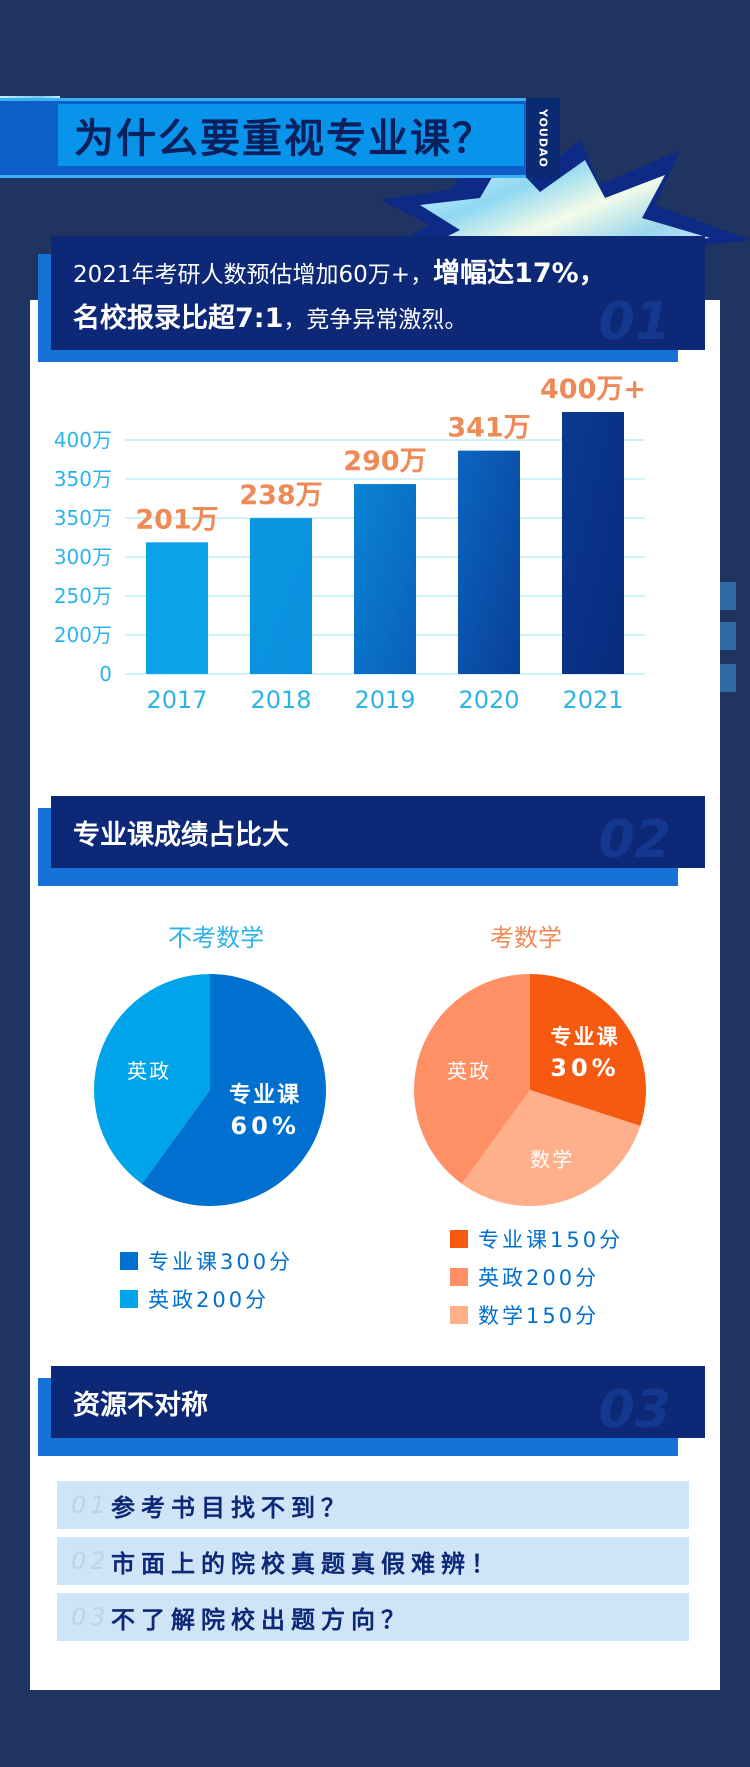  Describe the element at coordinates (264, 1126) in the screenshot. I see `slice-value-label: 60%` at that location.